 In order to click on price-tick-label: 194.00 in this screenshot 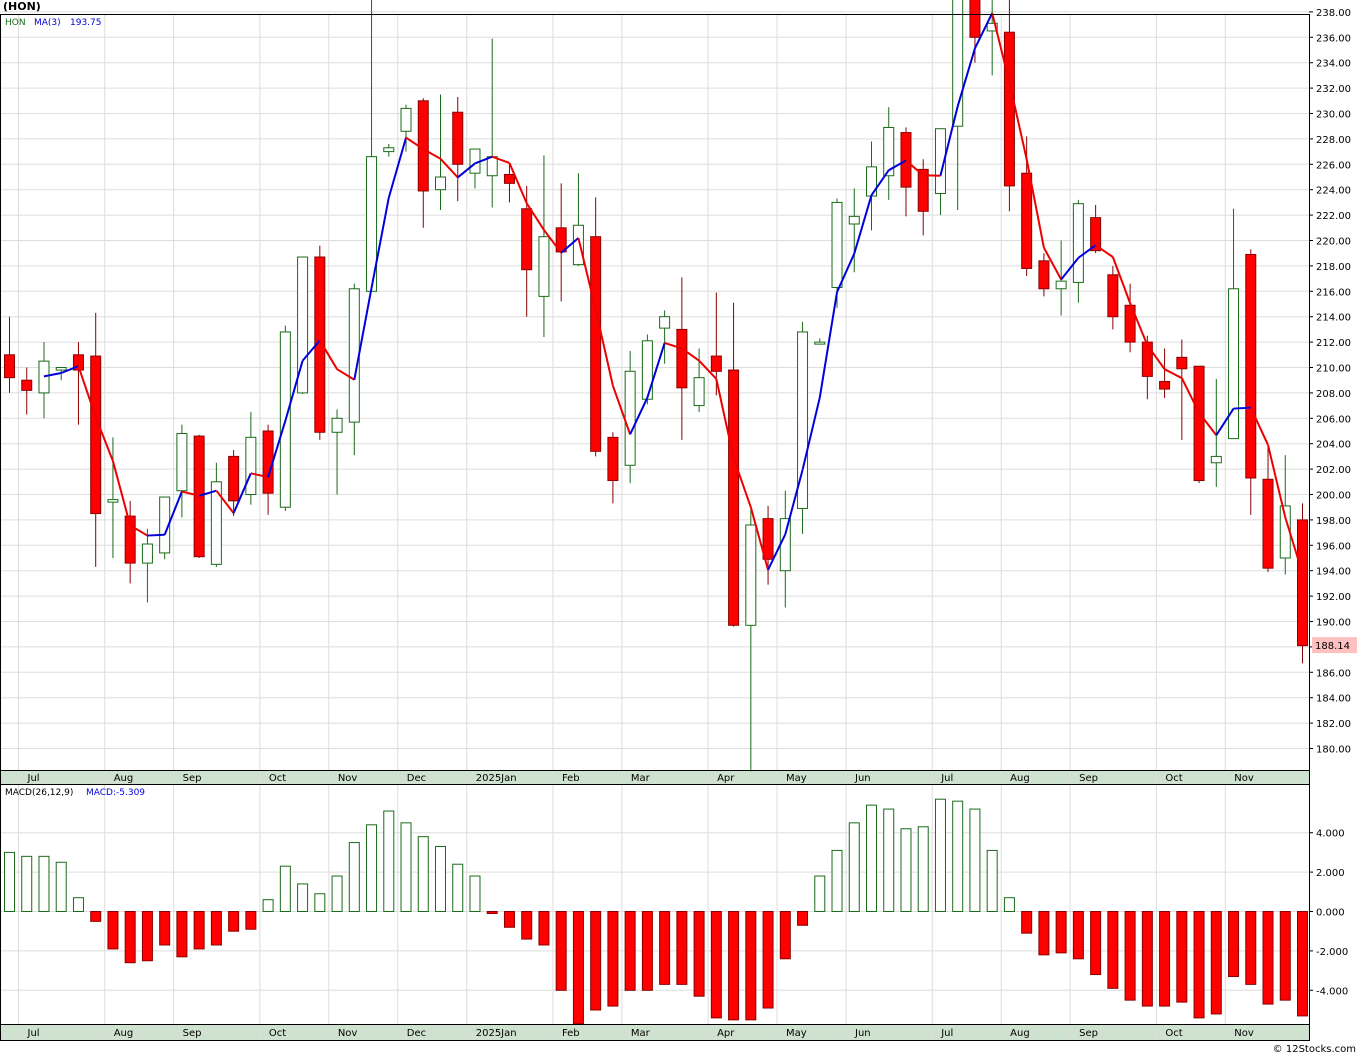, I will do `click(1333, 572)`.